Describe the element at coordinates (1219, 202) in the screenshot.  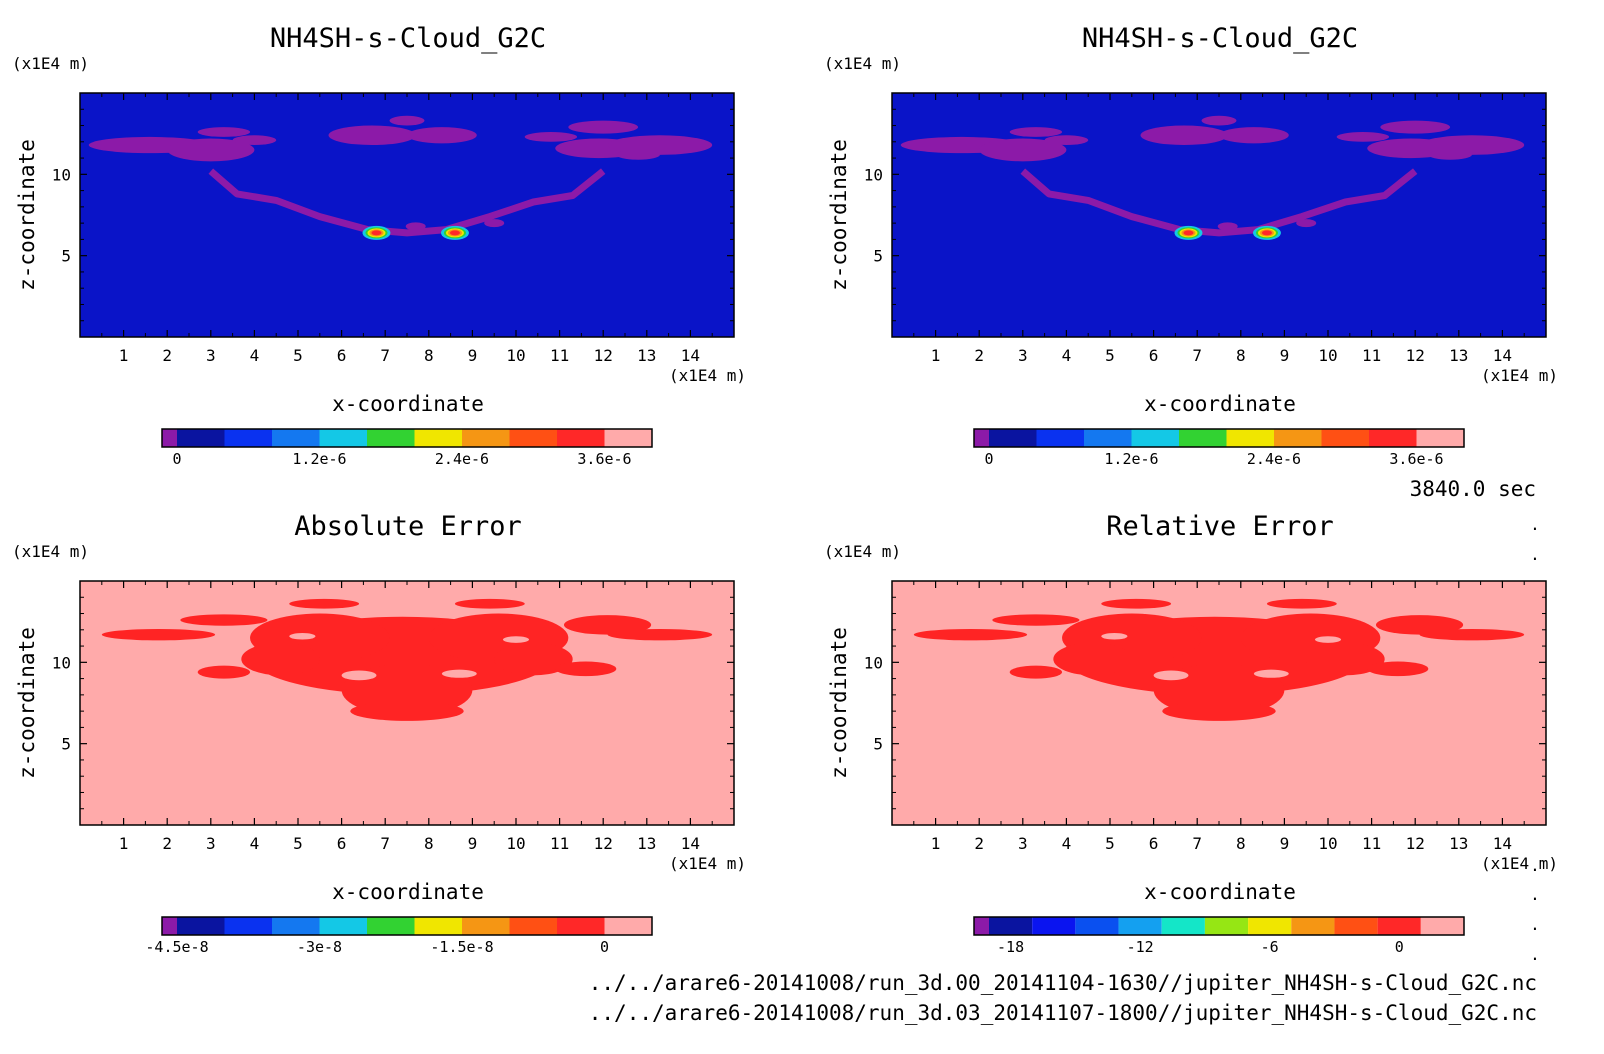
I see `cloud-arc` at that location.